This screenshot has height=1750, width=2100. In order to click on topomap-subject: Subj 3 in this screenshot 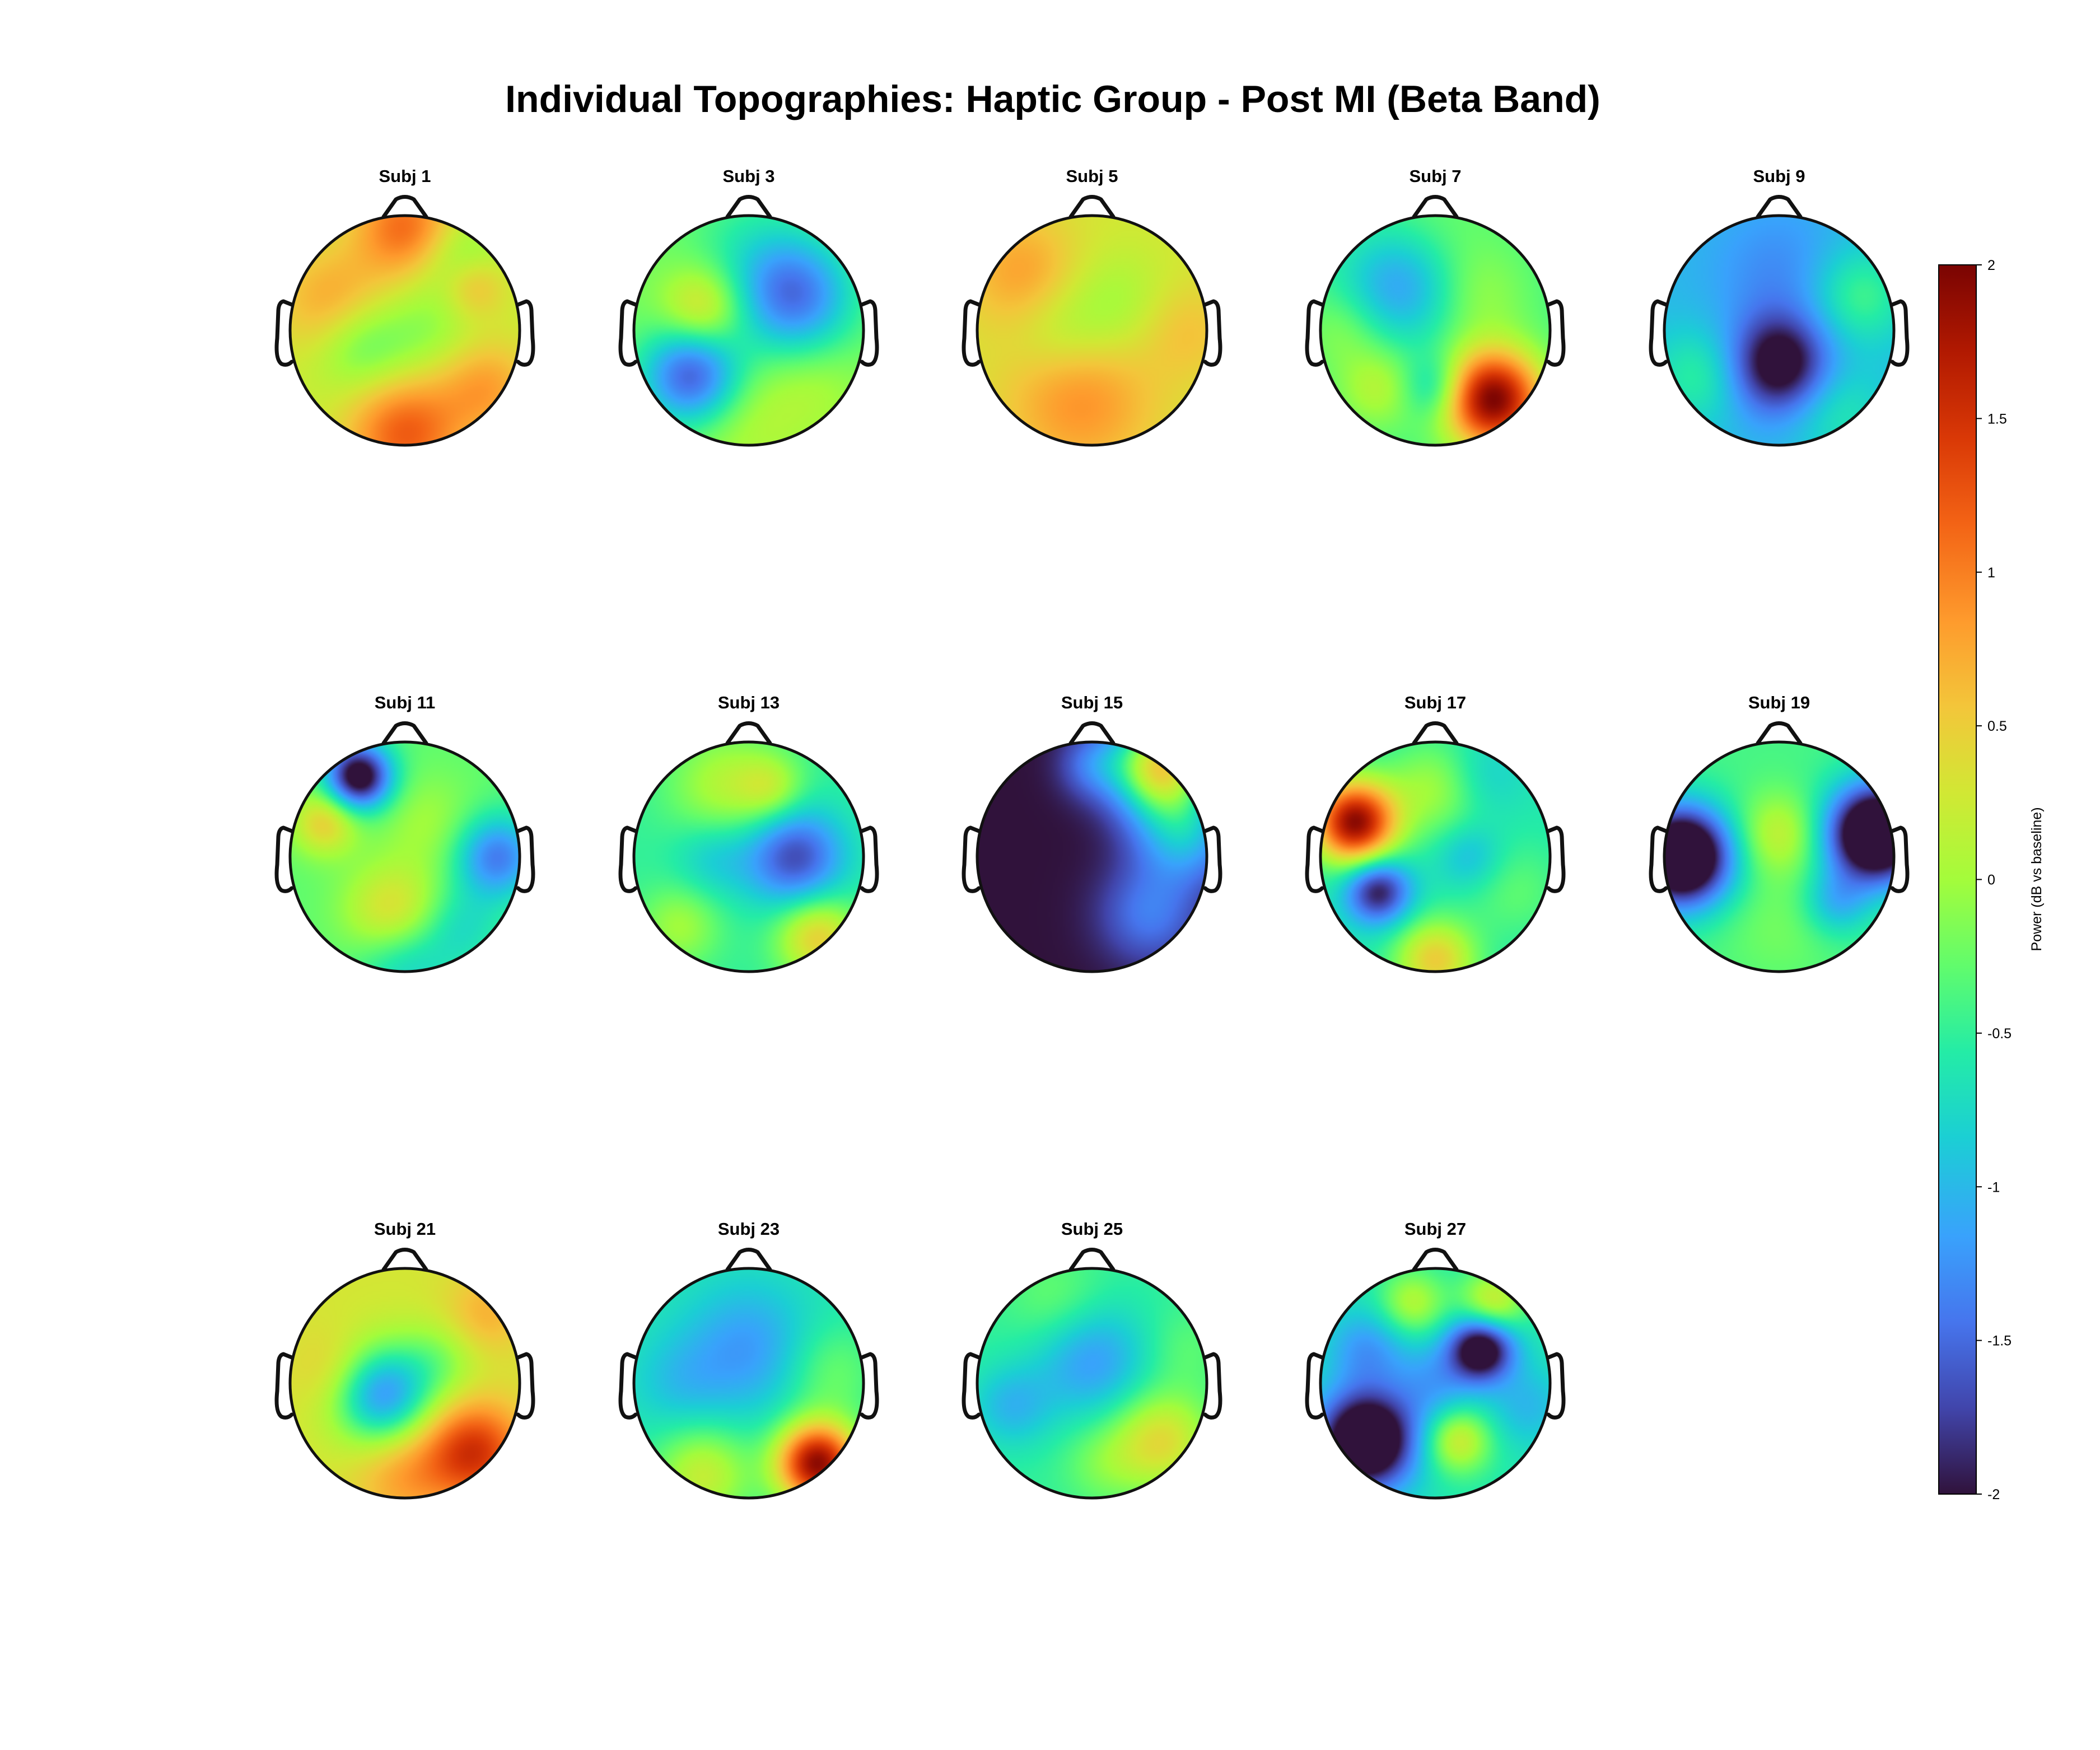, I will do `click(749, 306)`.